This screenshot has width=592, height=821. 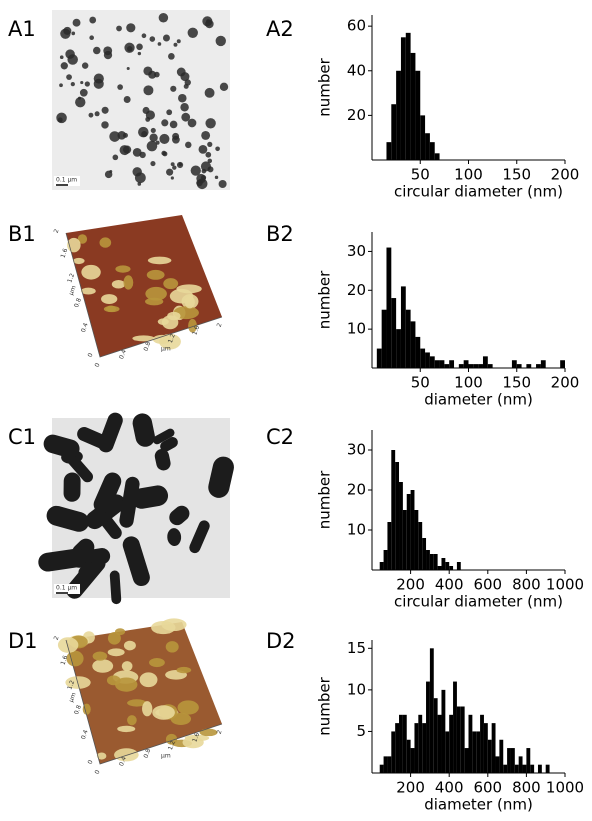 I want to click on scale-bar-box, so click(x=67, y=181).